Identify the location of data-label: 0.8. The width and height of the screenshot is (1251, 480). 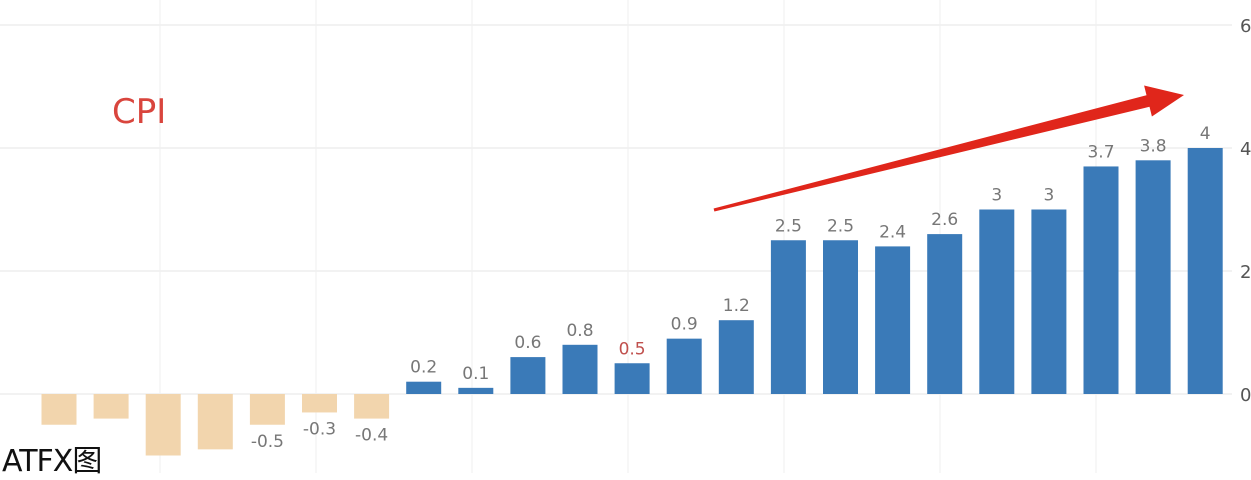
(579, 331).